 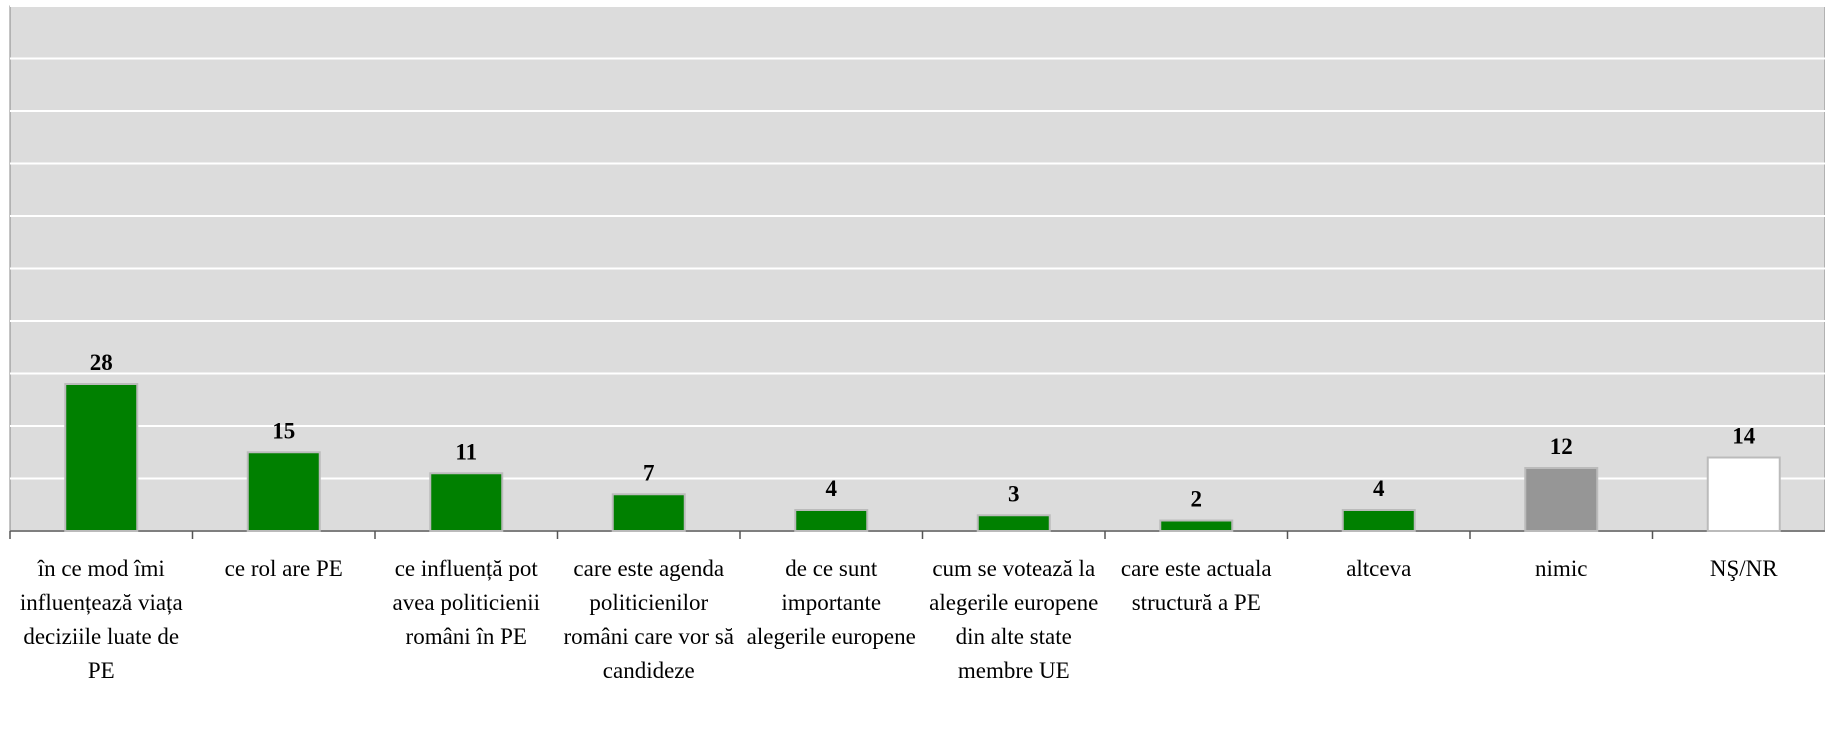 I want to click on data-label: 12, so click(x=1561, y=446).